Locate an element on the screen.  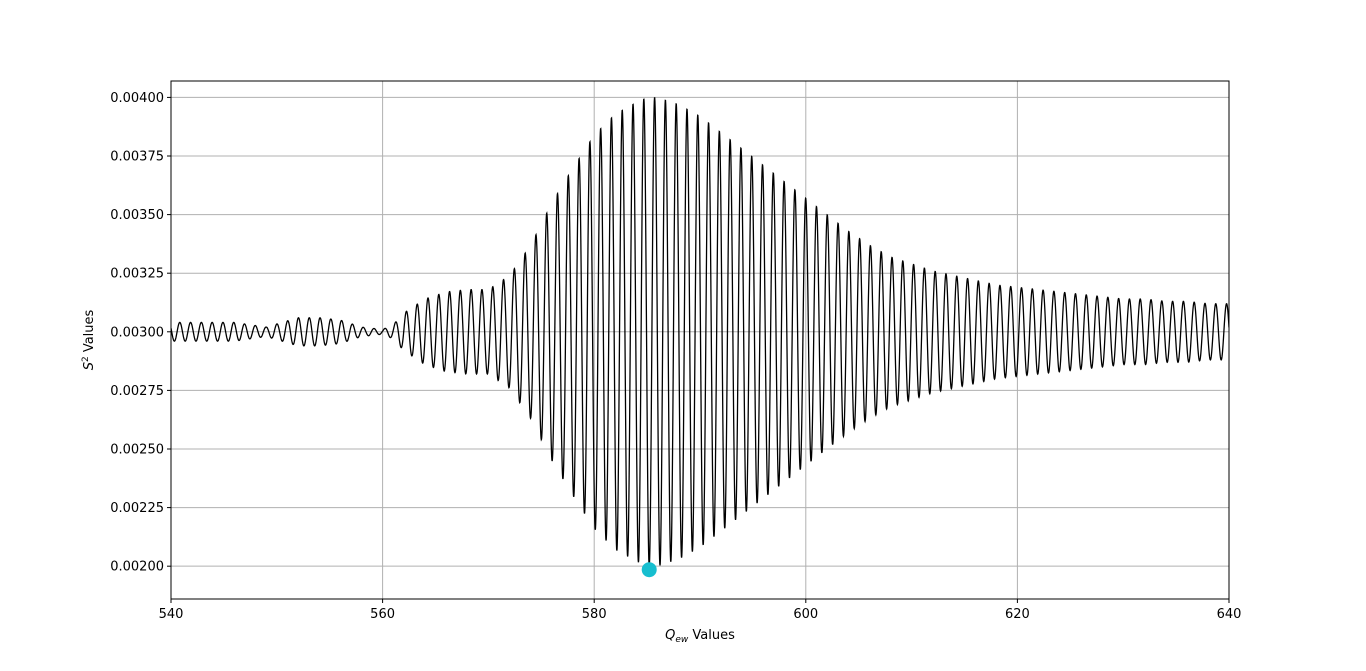
y-axis-label-superscript: 2 is located at coordinates (86, 359).